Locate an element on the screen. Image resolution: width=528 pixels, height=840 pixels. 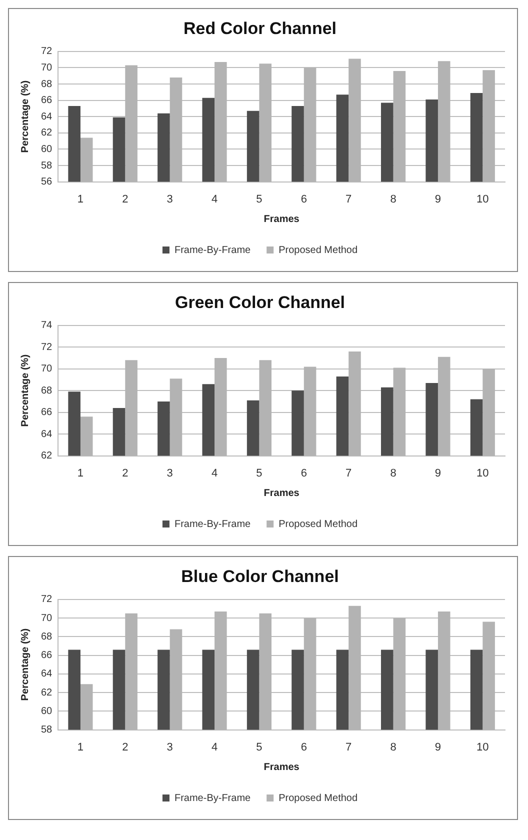
chart-title: Red Color Channel is located at coordinates (260, 28).